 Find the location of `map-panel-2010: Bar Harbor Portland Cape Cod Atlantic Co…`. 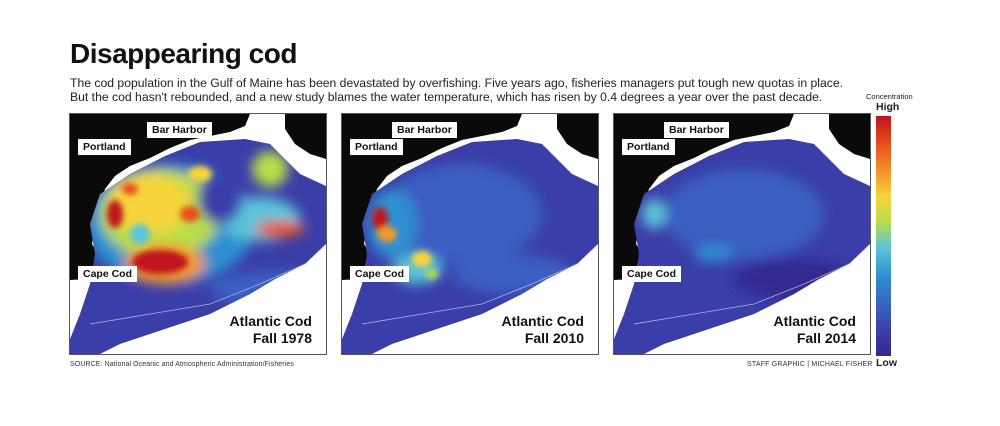

map-panel-2010: Bar Harbor Portland Cape Cod Atlantic Co… is located at coordinates (470, 234).